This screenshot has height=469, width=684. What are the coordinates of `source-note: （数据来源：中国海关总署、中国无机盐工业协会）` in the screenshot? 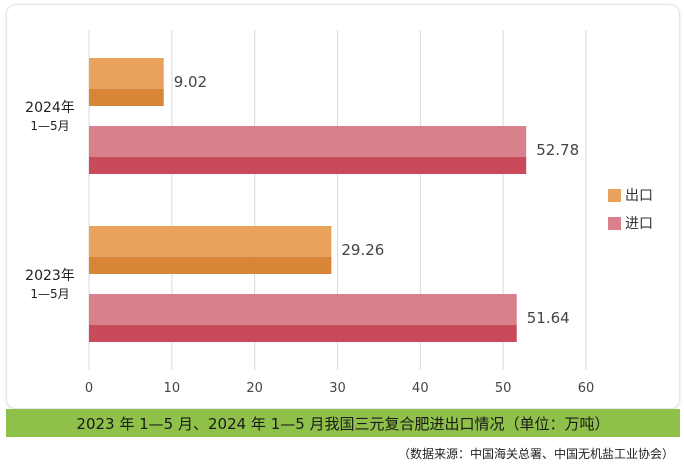 It's located at (535, 454).